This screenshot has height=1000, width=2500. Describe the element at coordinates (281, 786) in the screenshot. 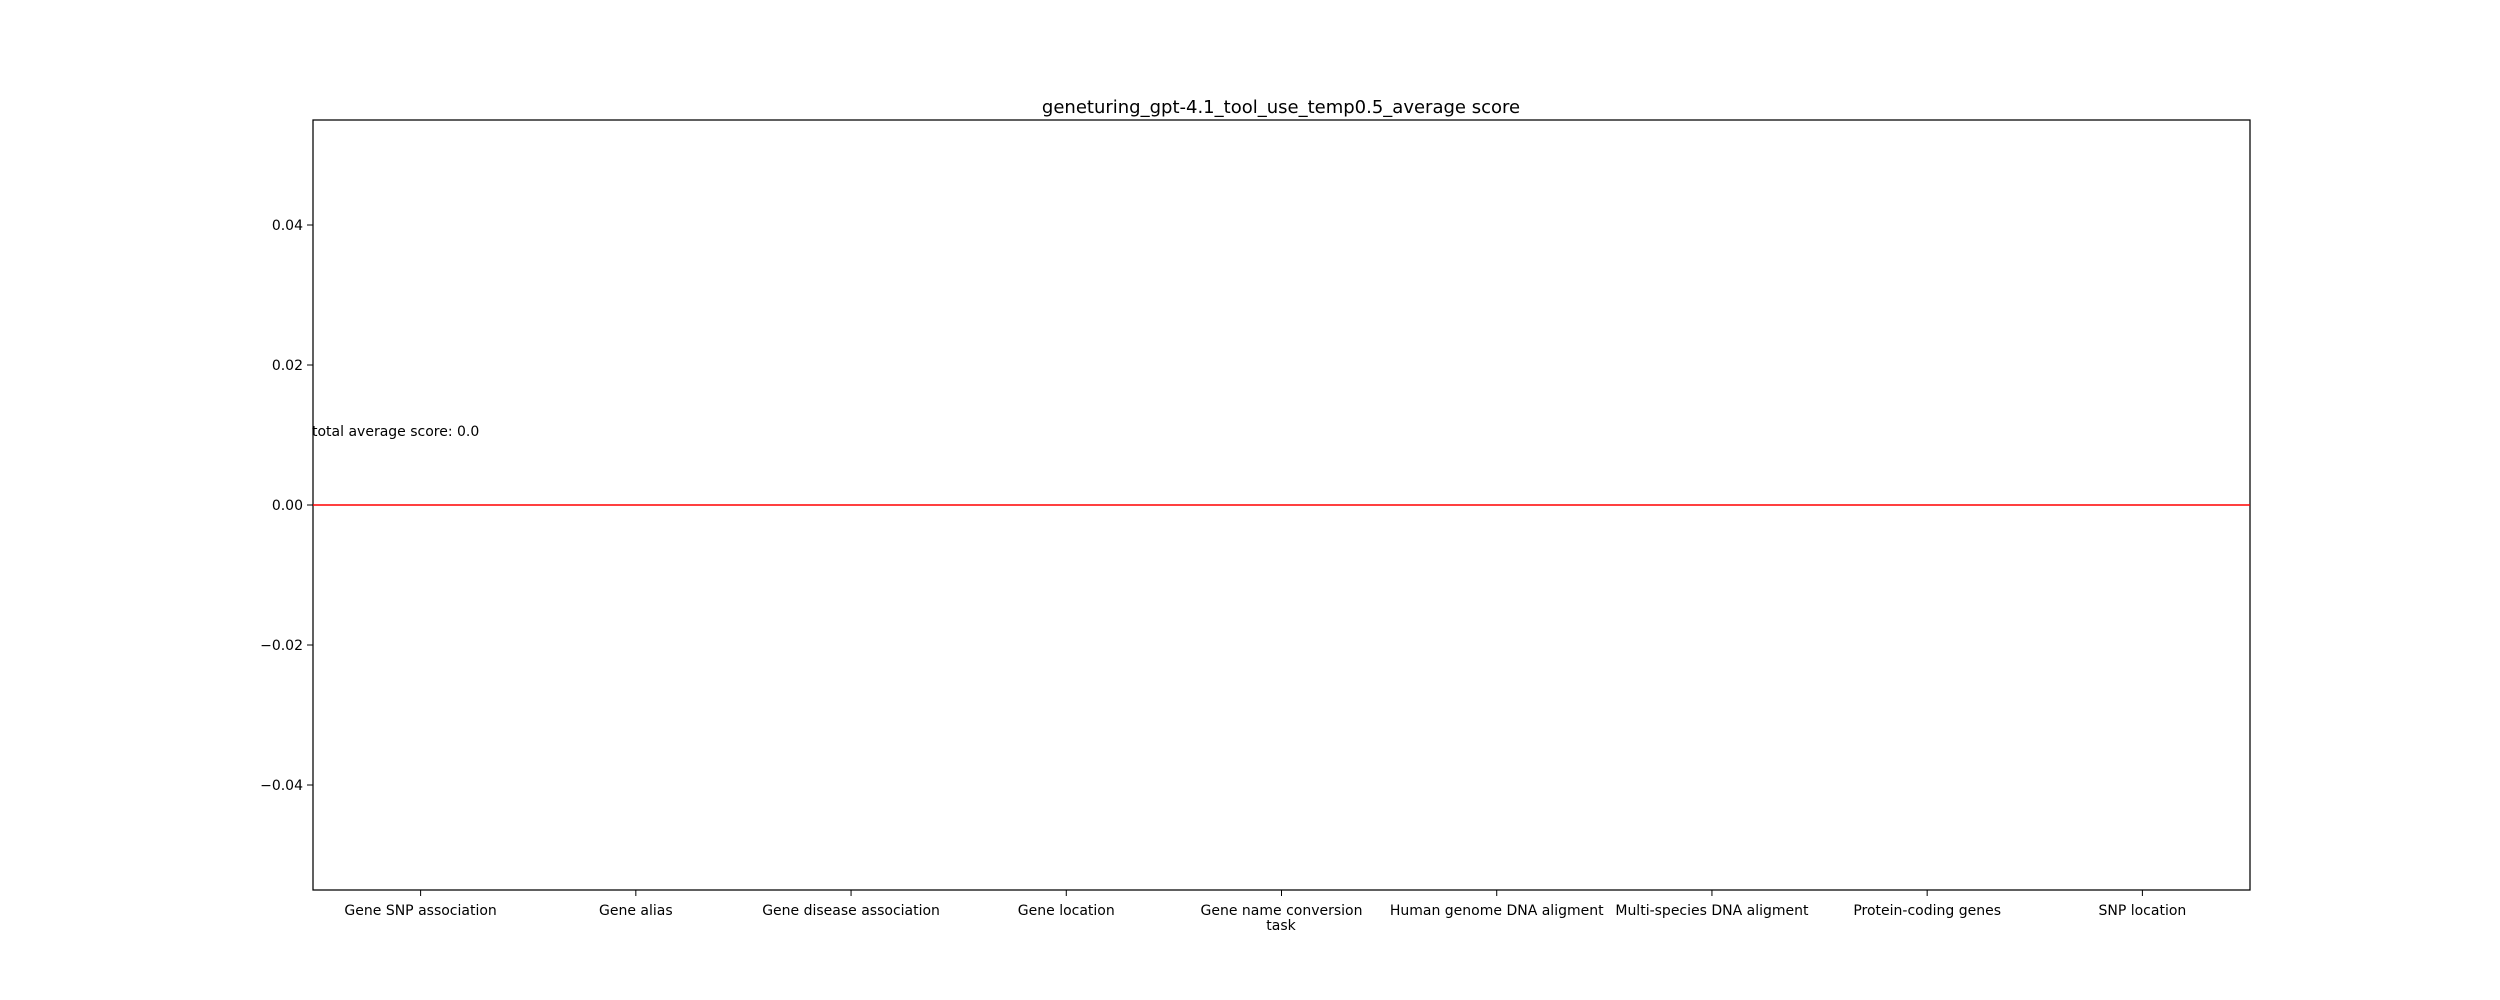

I see `y-tick-label: −0.04` at that location.